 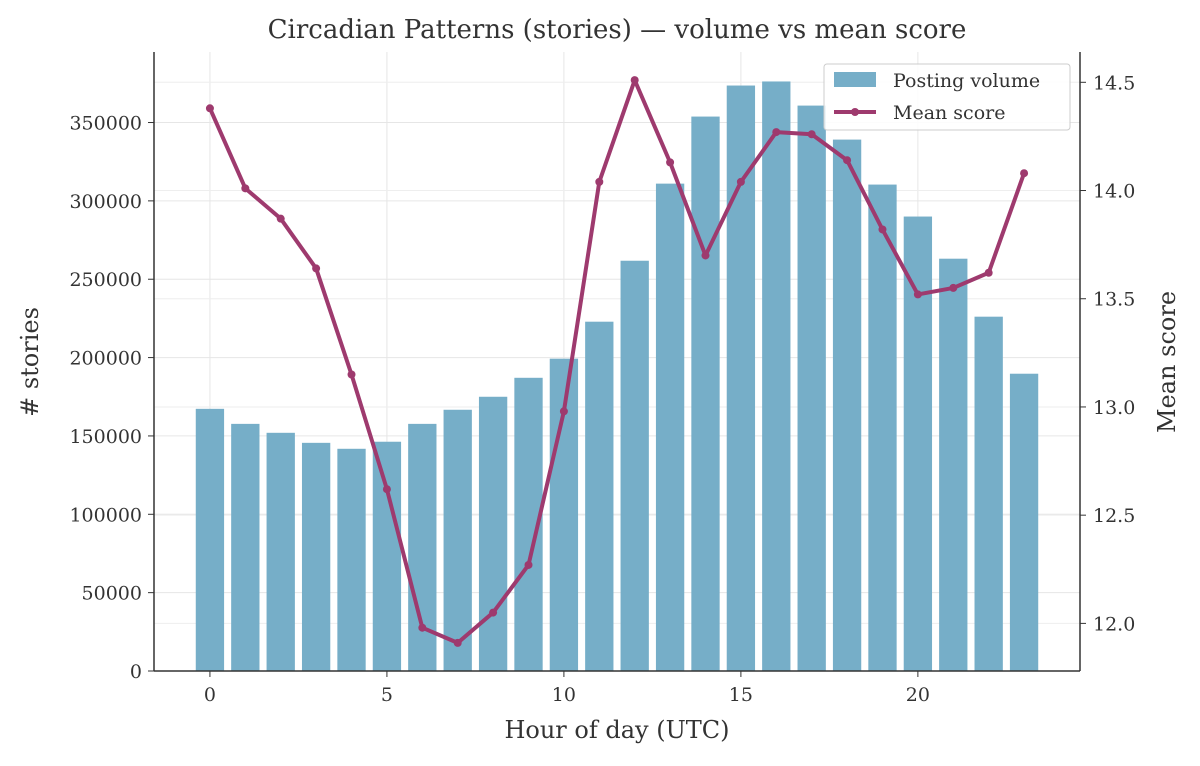 I want to click on y-right-tick-label: 12.5, so click(x=1114, y=516).